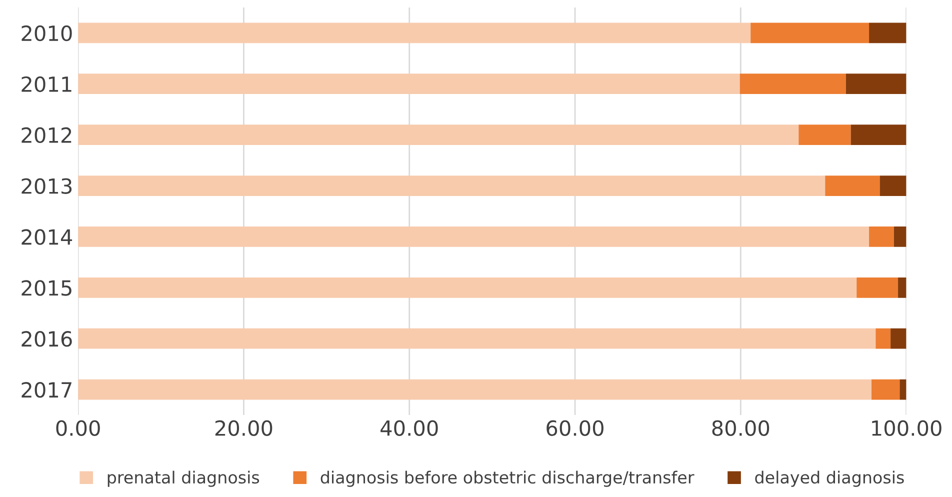 This screenshot has width=952, height=497. Describe the element at coordinates (829, 478) in the screenshot. I see `legend-label: delayed diagnosis` at that location.